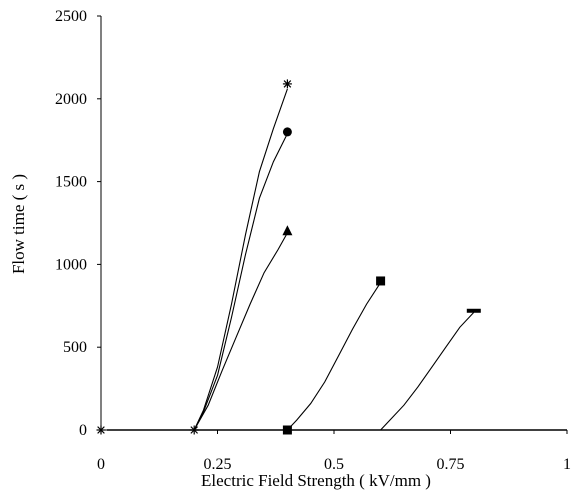 The height and width of the screenshot is (496, 571). Describe the element at coordinates (83, 430) in the screenshot. I see `y-tick-label: 0` at that location.